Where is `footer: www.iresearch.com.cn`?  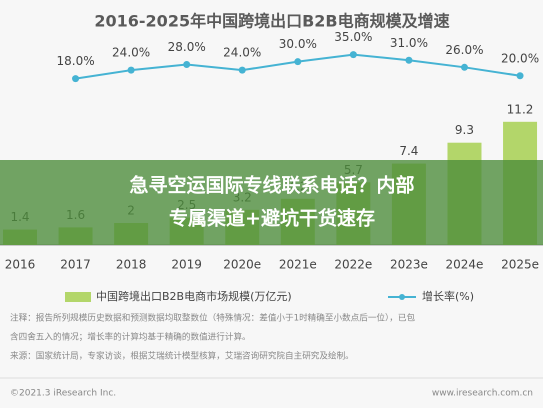 footer: www.iresearch.com.cn is located at coordinates (482, 394).